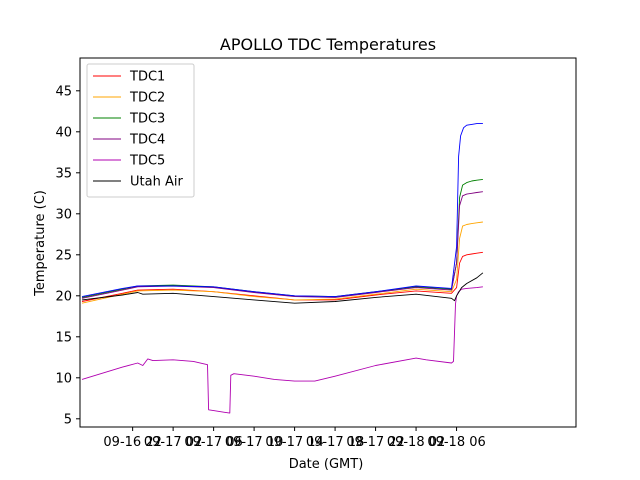 The height and width of the screenshot is (480, 640). What do you see at coordinates (63, 173) in the screenshot?
I see `y-tick-label: 35` at bounding box center [63, 173].